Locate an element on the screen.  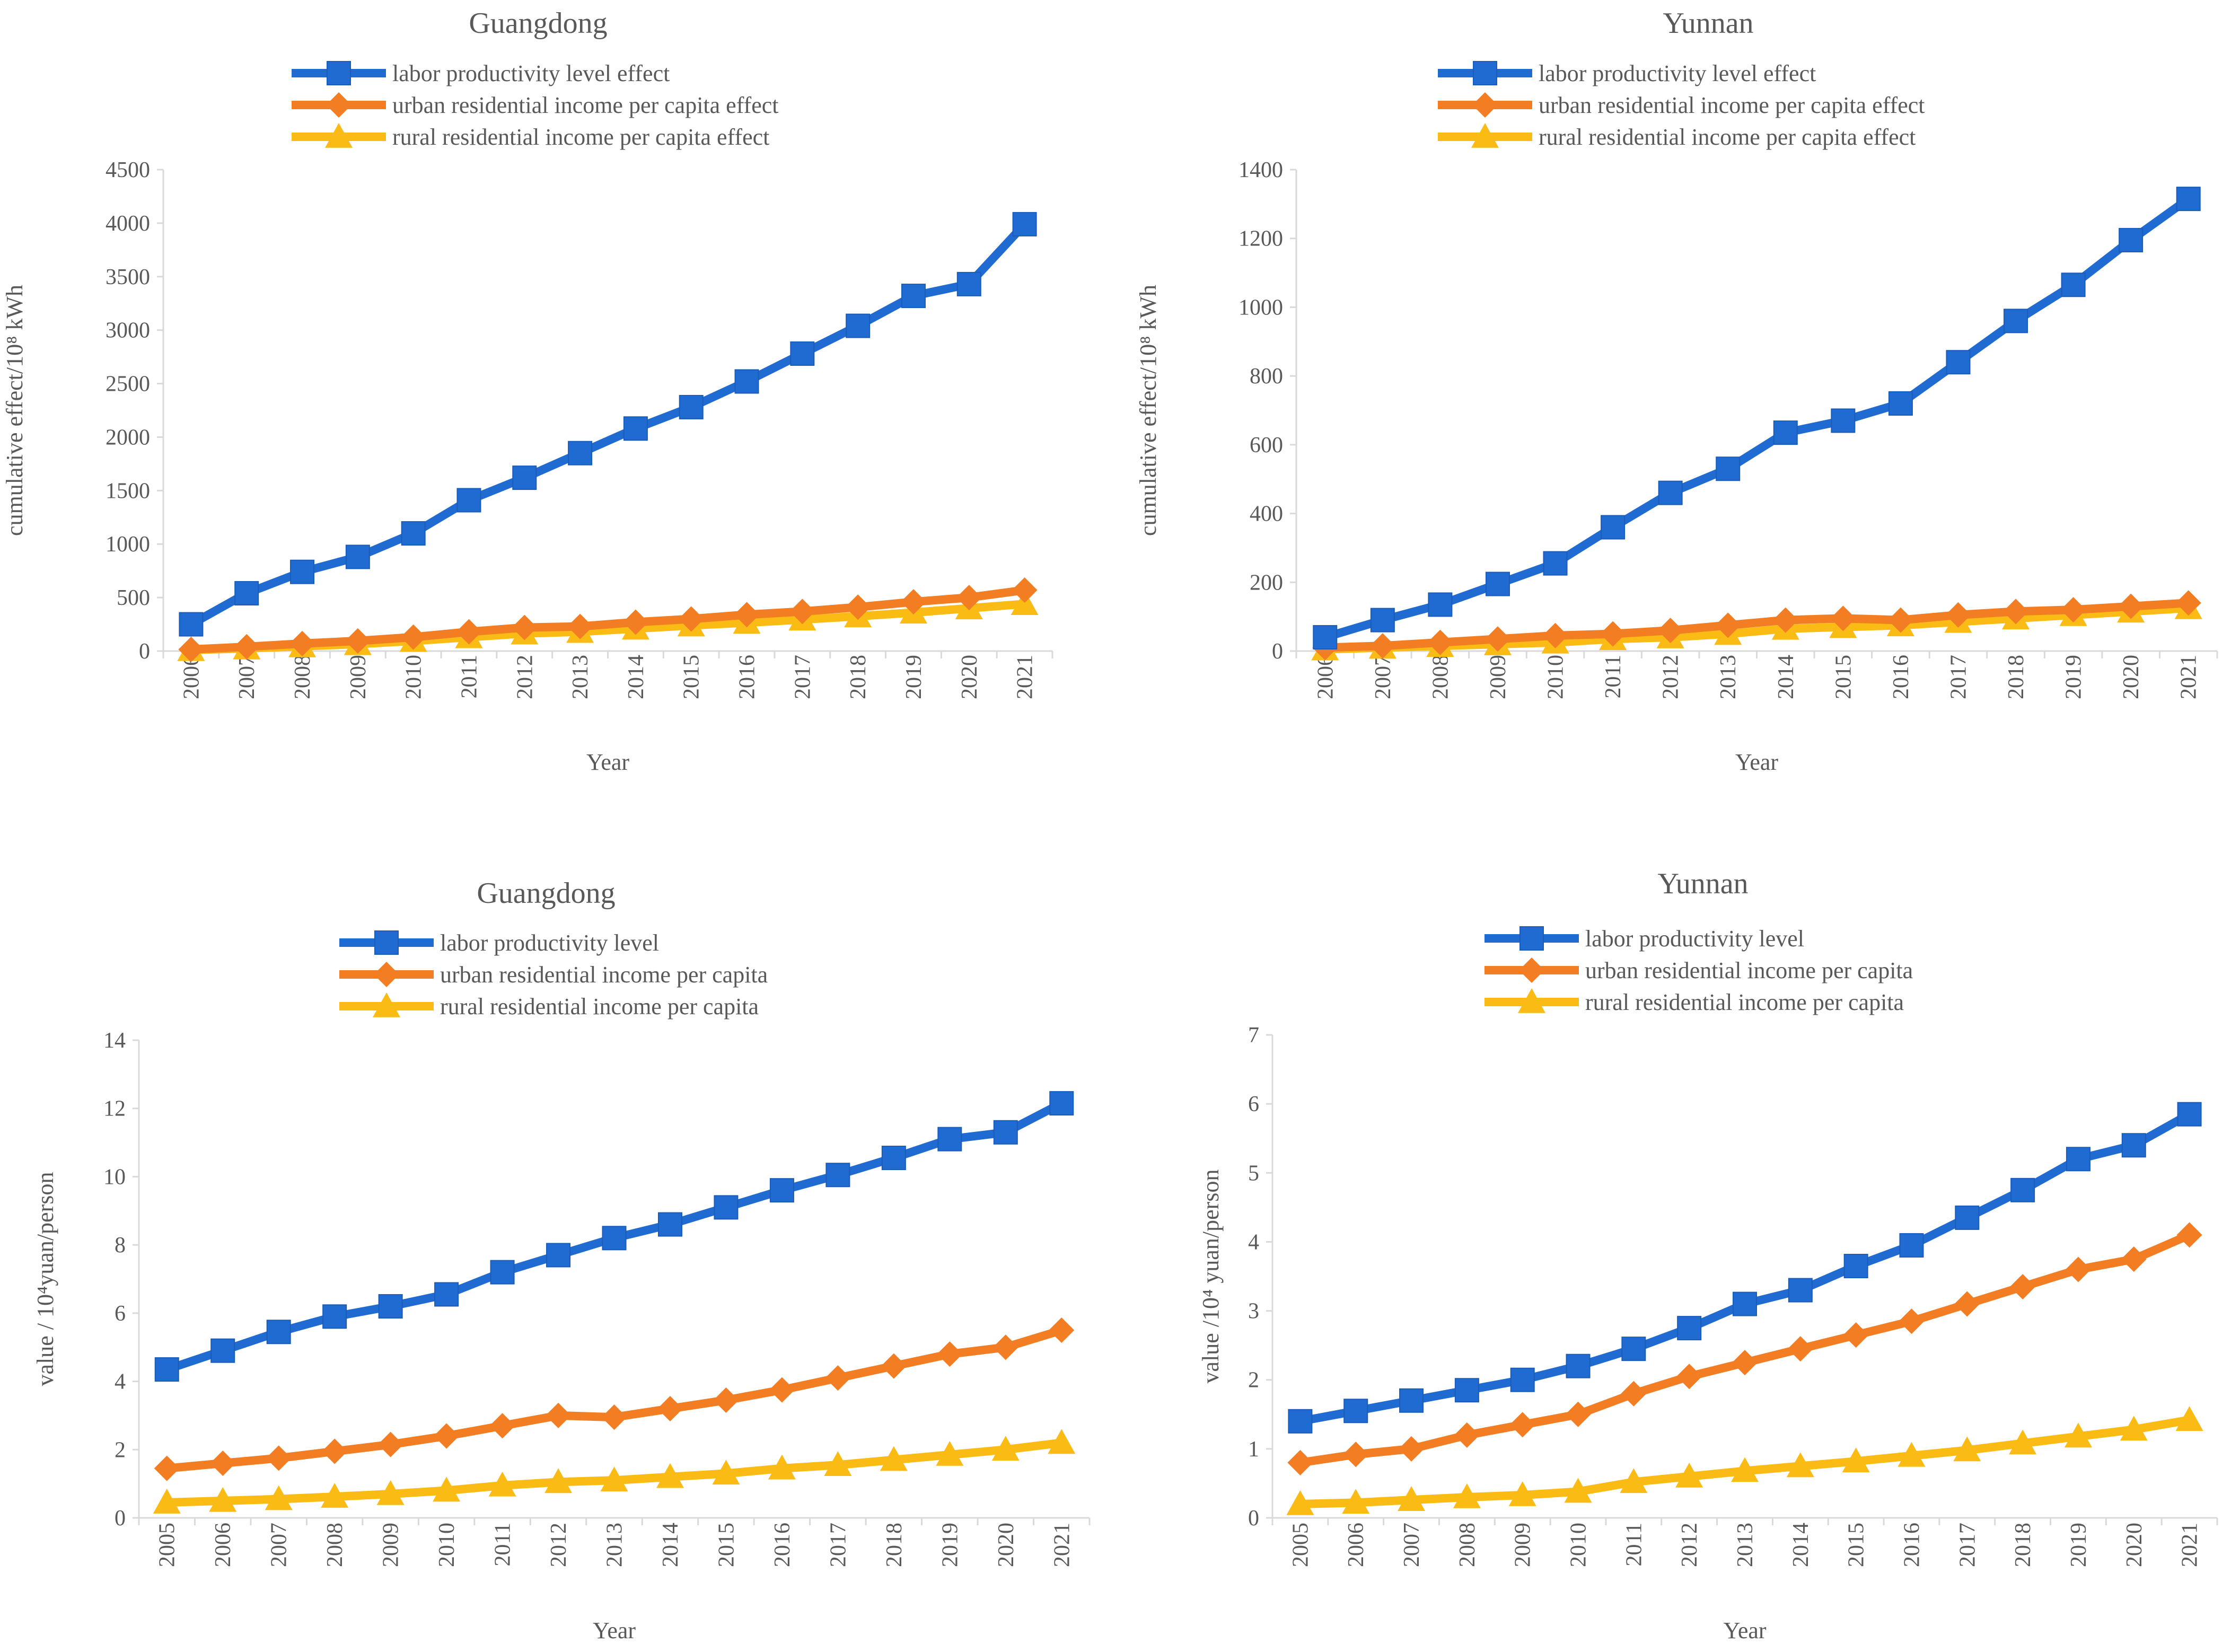
y-tick-label: 500 is located at coordinates (133, 598).